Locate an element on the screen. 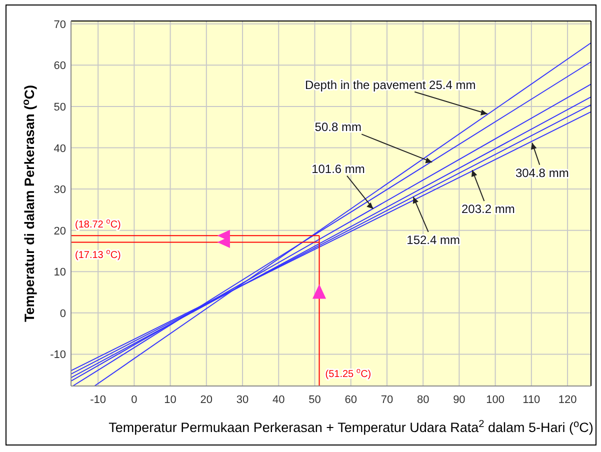  x-tick-label: 0 is located at coordinates (134, 400).